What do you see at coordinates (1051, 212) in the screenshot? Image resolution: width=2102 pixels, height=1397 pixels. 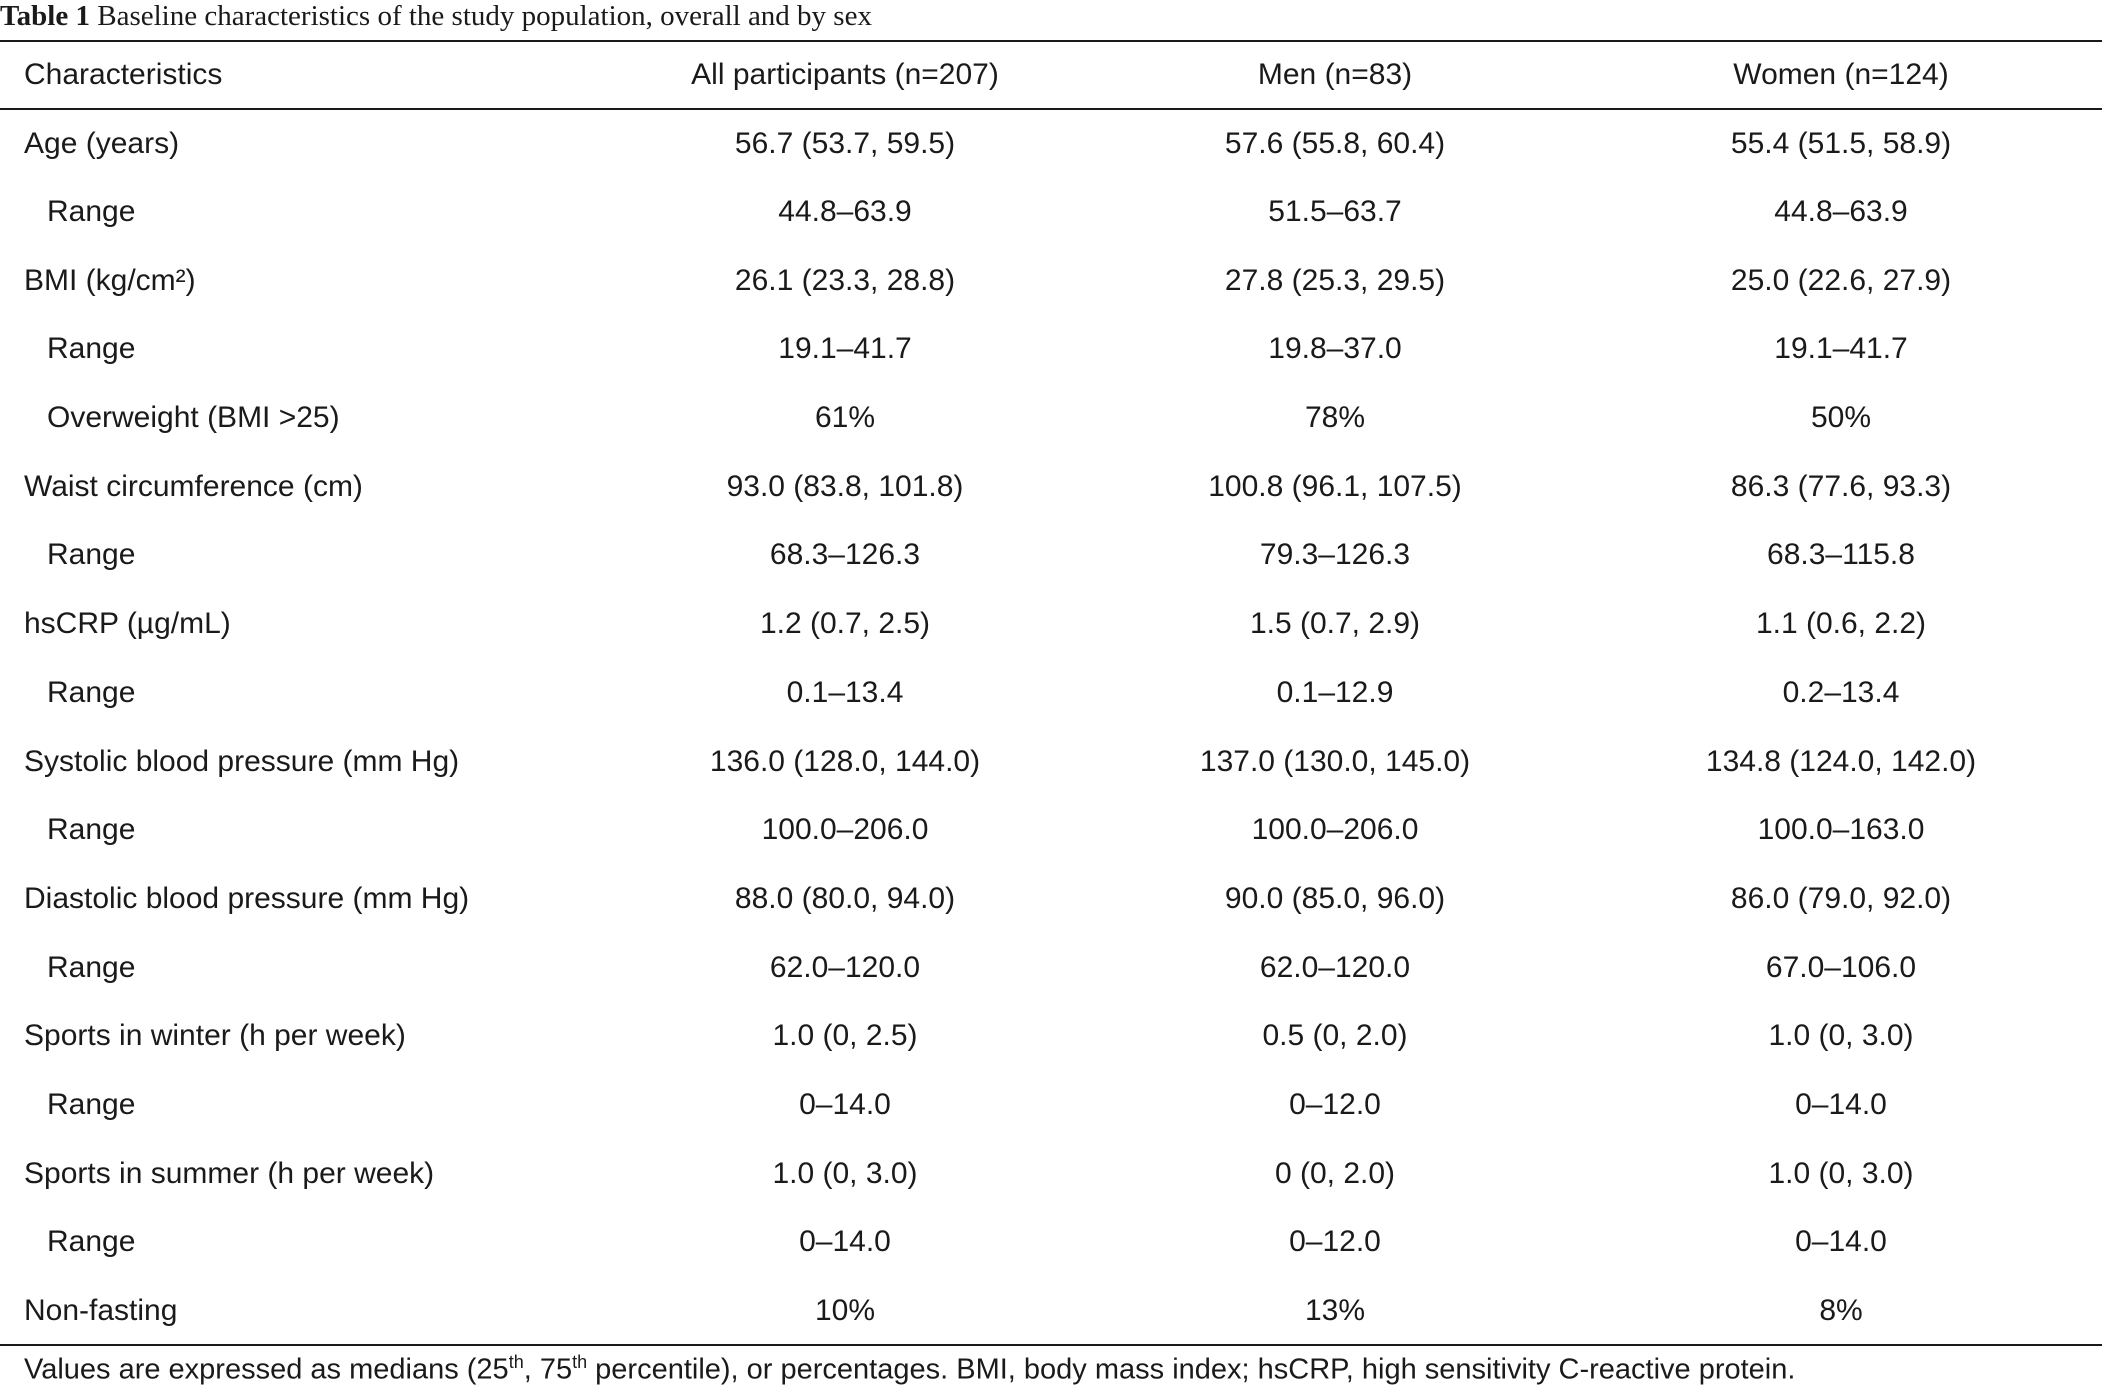 I see `table-row: Range 44.8–63.9 51.5–63.7 44.8–63.9` at bounding box center [1051, 212].